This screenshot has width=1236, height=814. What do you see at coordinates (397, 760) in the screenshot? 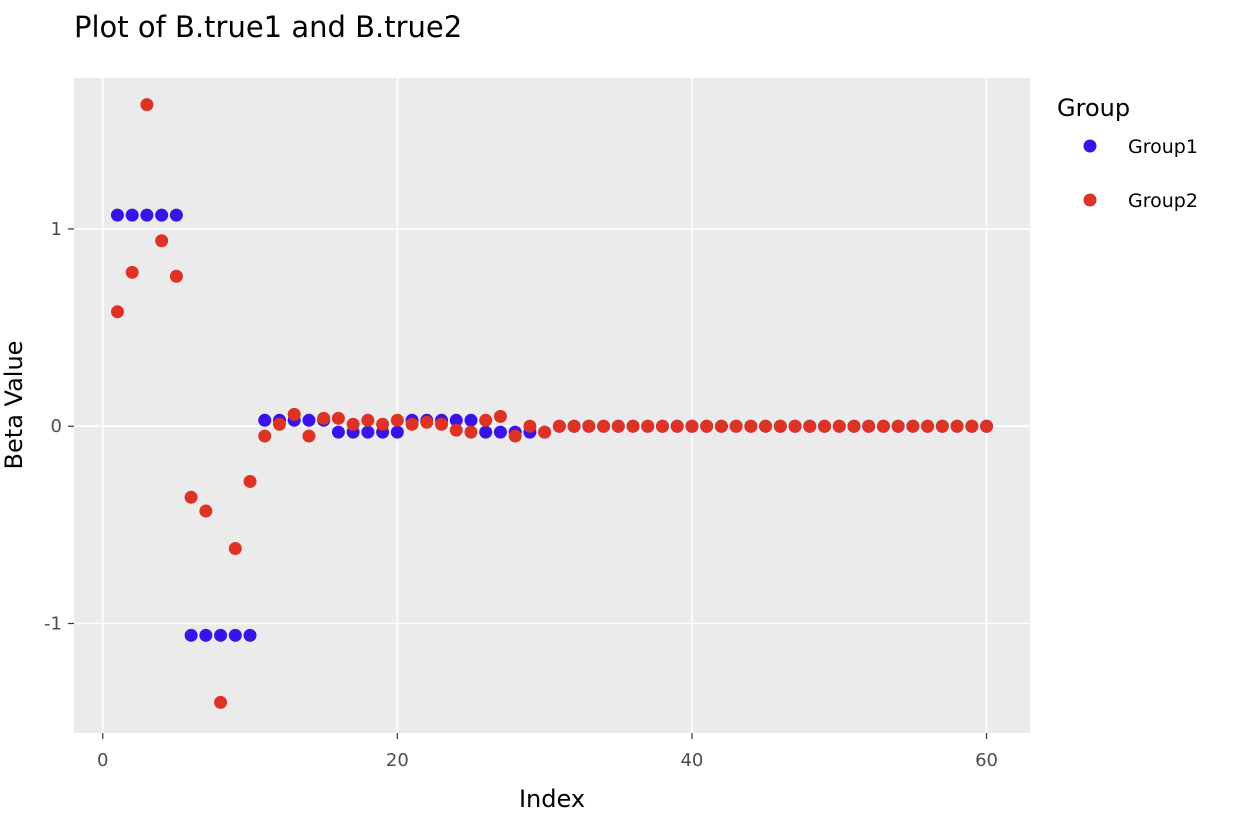
I see `x-tick-label: 20` at bounding box center [397, 760].